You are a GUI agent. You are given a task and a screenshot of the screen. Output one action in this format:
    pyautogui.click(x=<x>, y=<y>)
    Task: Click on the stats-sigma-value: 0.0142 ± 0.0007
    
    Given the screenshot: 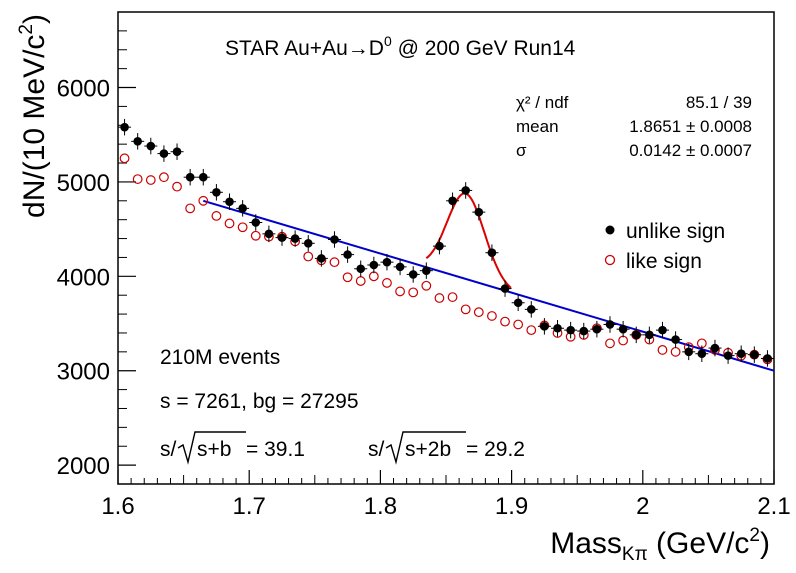 What is the action you would take?
    pyautogui.click(x=690, y=150)
    